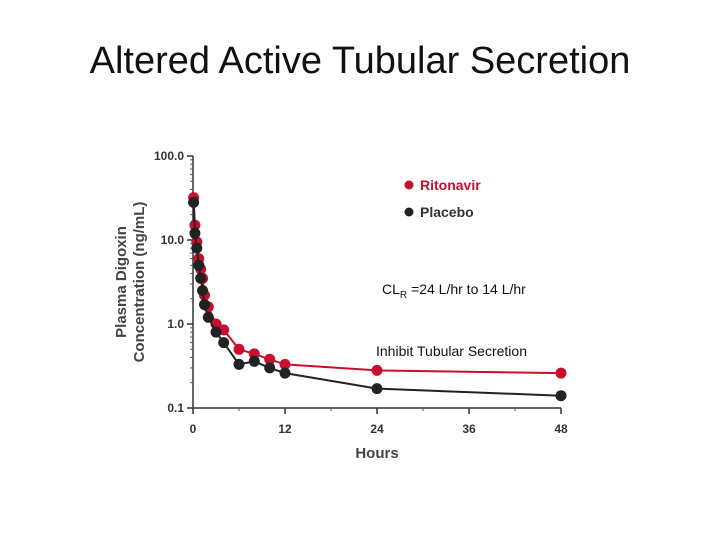  Describe the element at coordinates (376, 453) in the screenshot. I see `x-axis-label: Hours` at that location.